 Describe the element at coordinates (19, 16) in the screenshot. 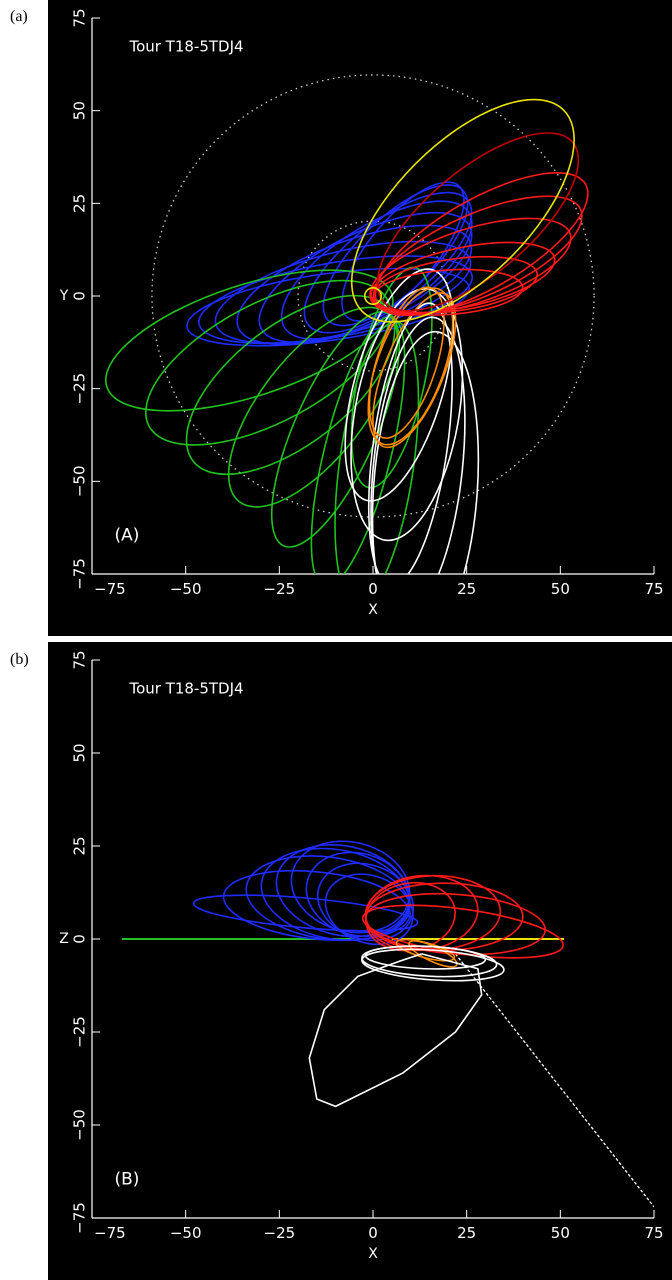

I see `panel-a-letter: (a)` at that location.